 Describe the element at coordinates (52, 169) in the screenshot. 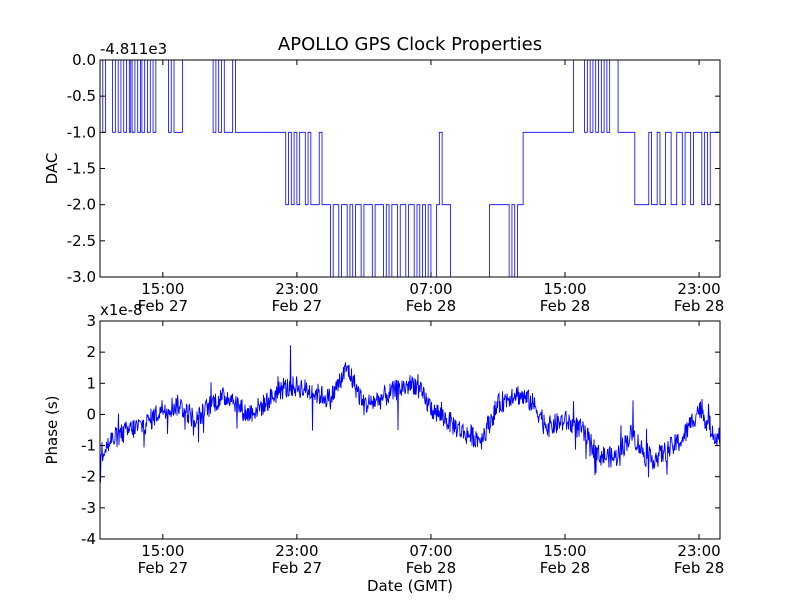

I see `y-axis-label: DAC` at that location.